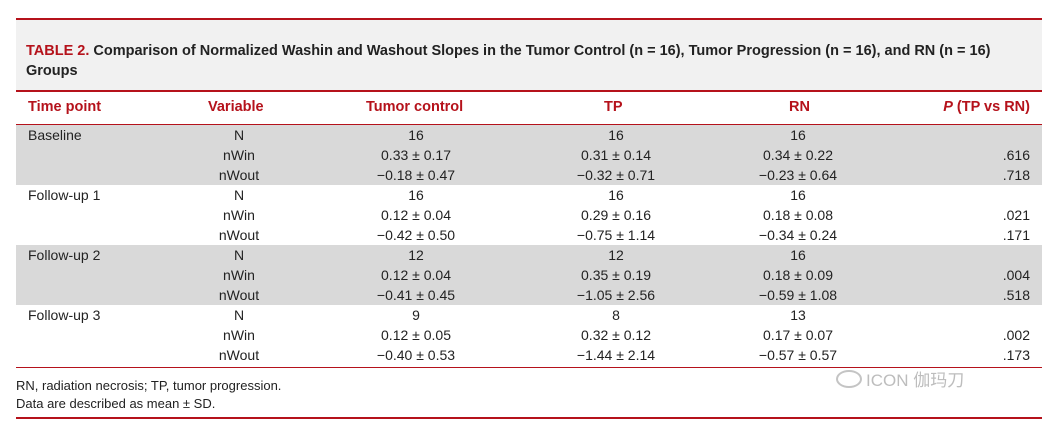 The image size is (1050, 424). What do you see at coordinates (616, 315) in the screenshot?
I see `cell-tp: 8` at bounding box center [616, 315].